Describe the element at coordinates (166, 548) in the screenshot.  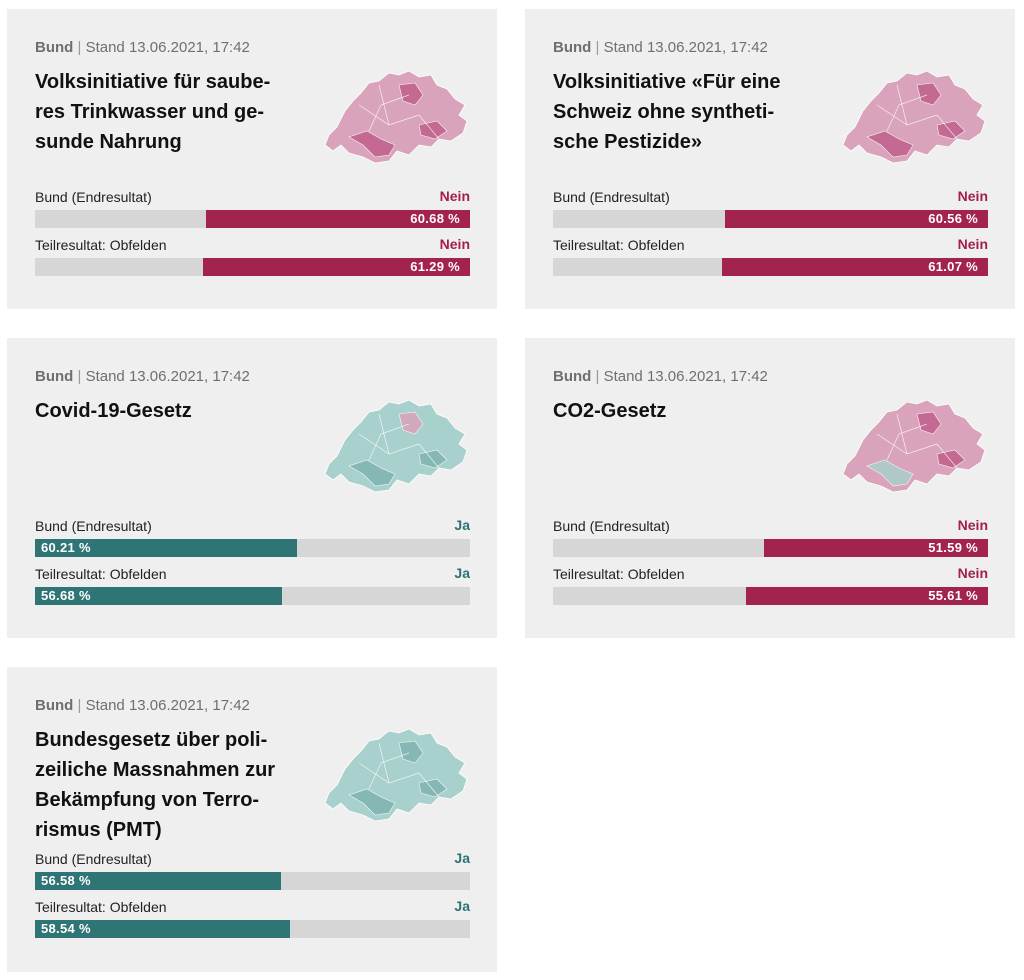
I see `result-bar-fill: 60.21 %` at that location.